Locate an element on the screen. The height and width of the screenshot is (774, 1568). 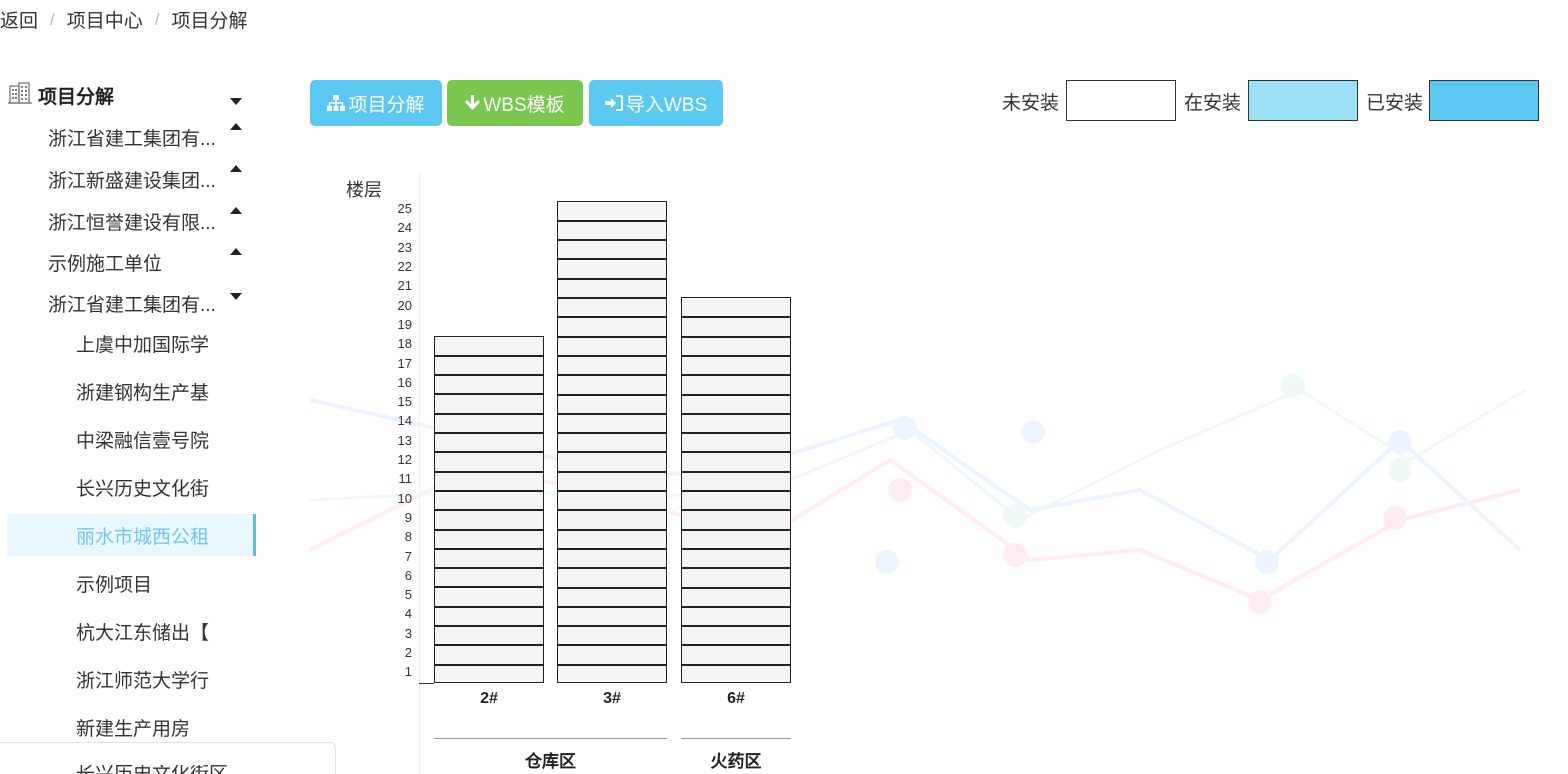
tree-item: 浙江师范大学行 is located at coordinates (128, 679).